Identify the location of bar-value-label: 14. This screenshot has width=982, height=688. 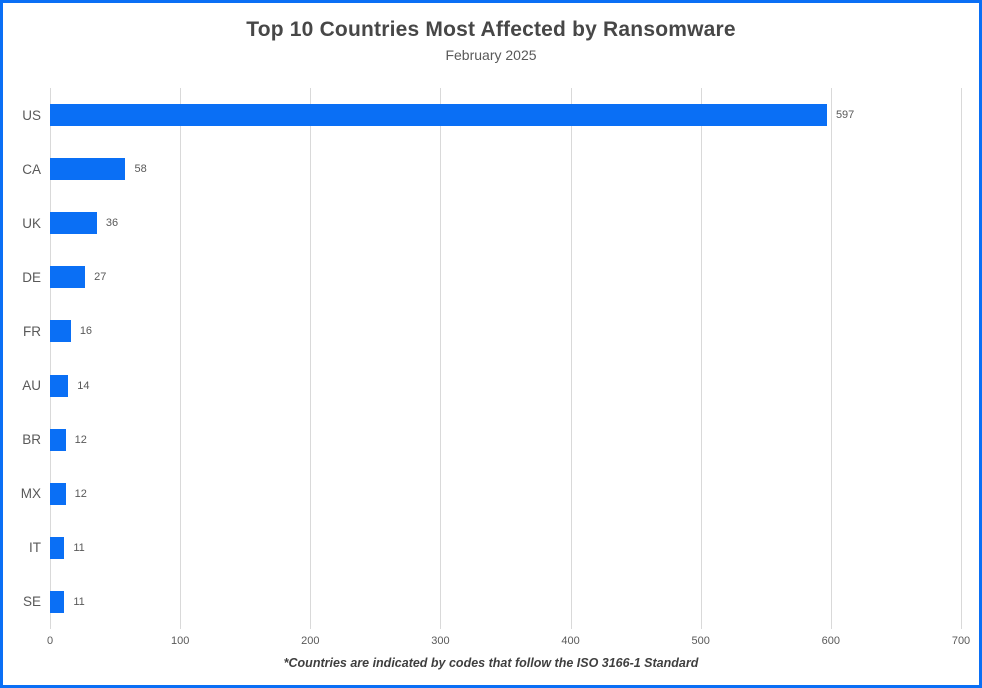
(83, 385).